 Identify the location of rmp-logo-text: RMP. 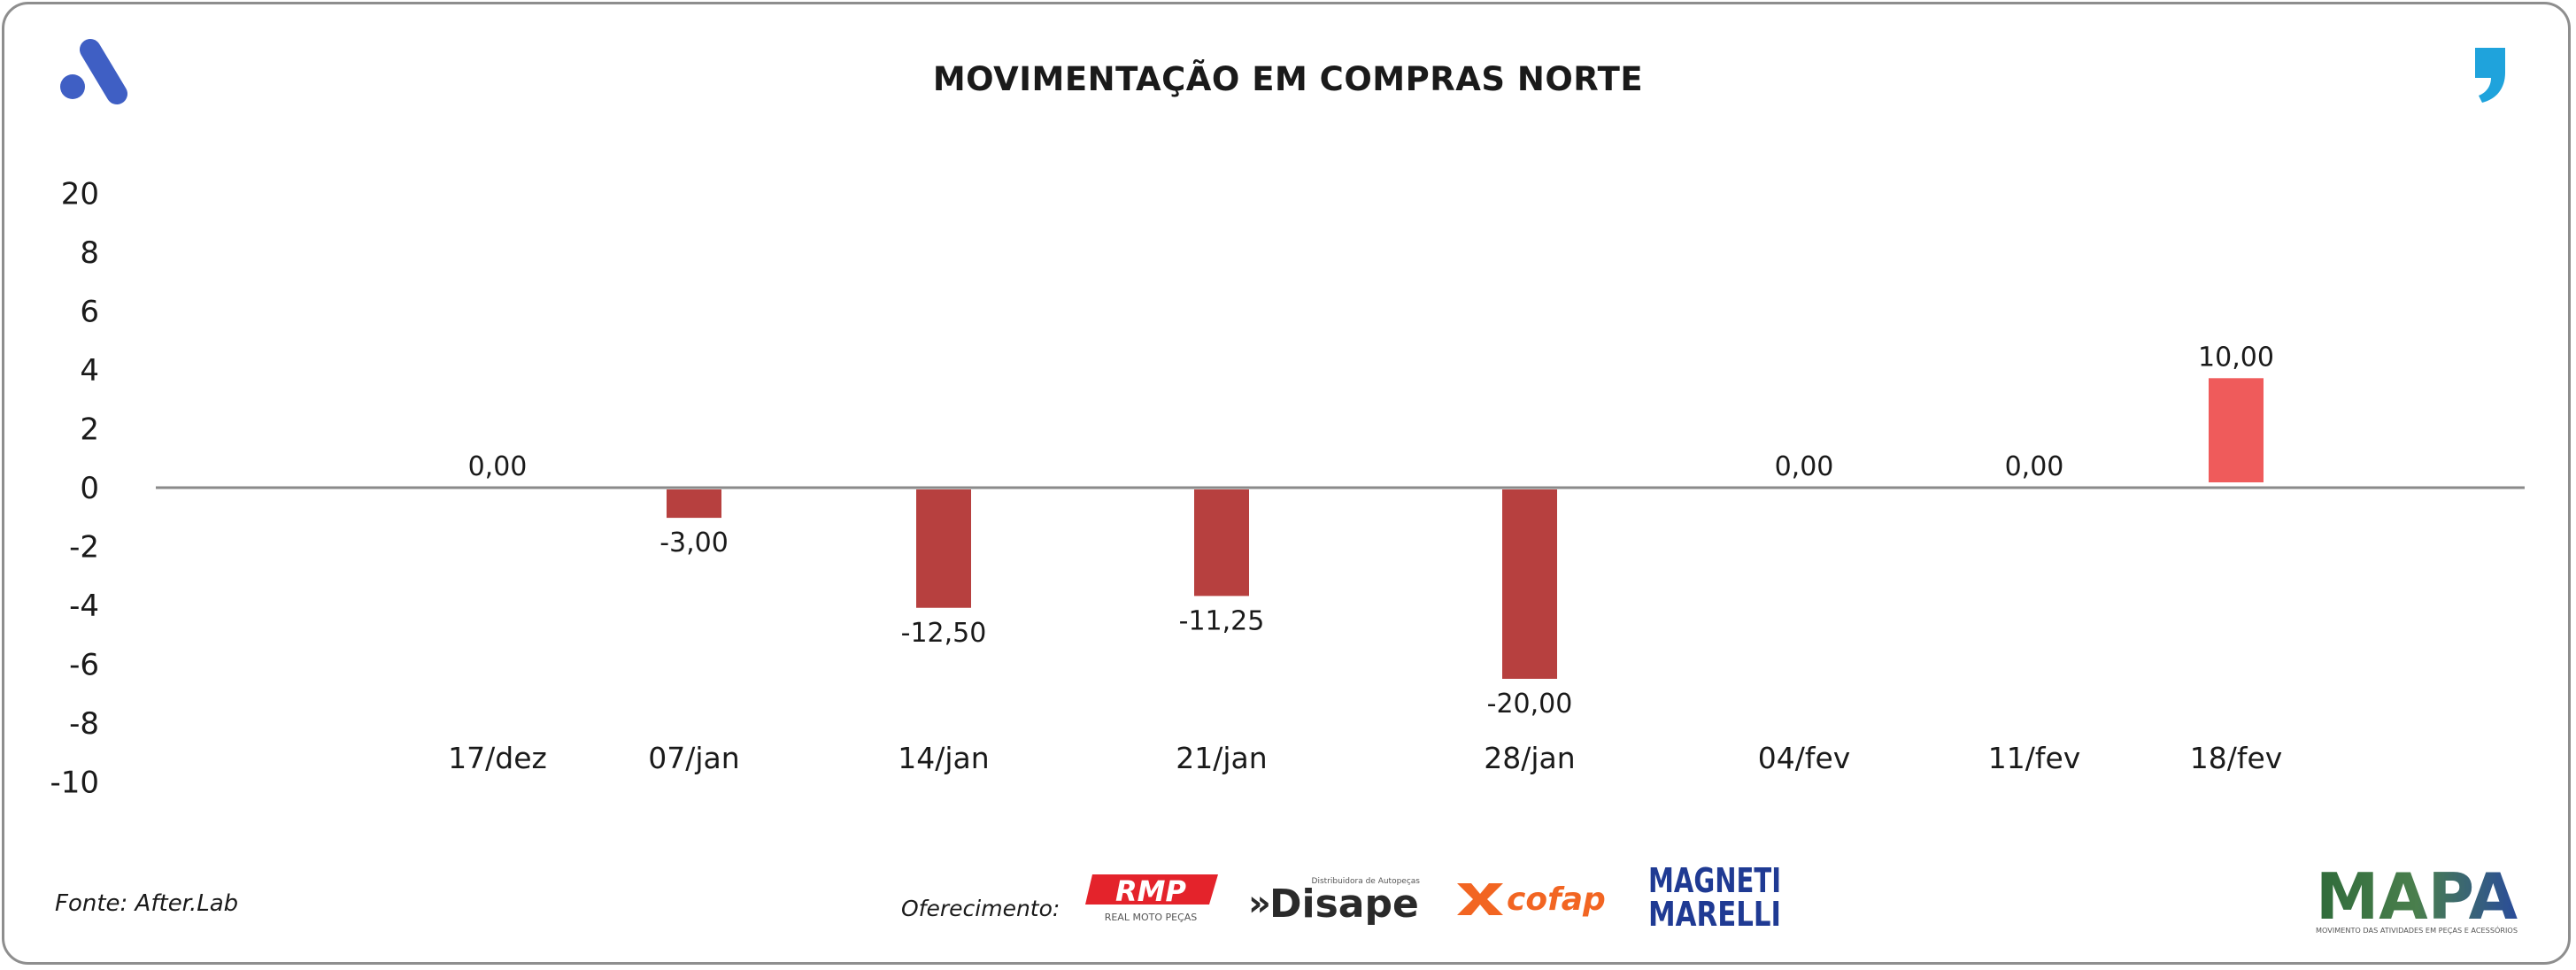
(1150, 891).